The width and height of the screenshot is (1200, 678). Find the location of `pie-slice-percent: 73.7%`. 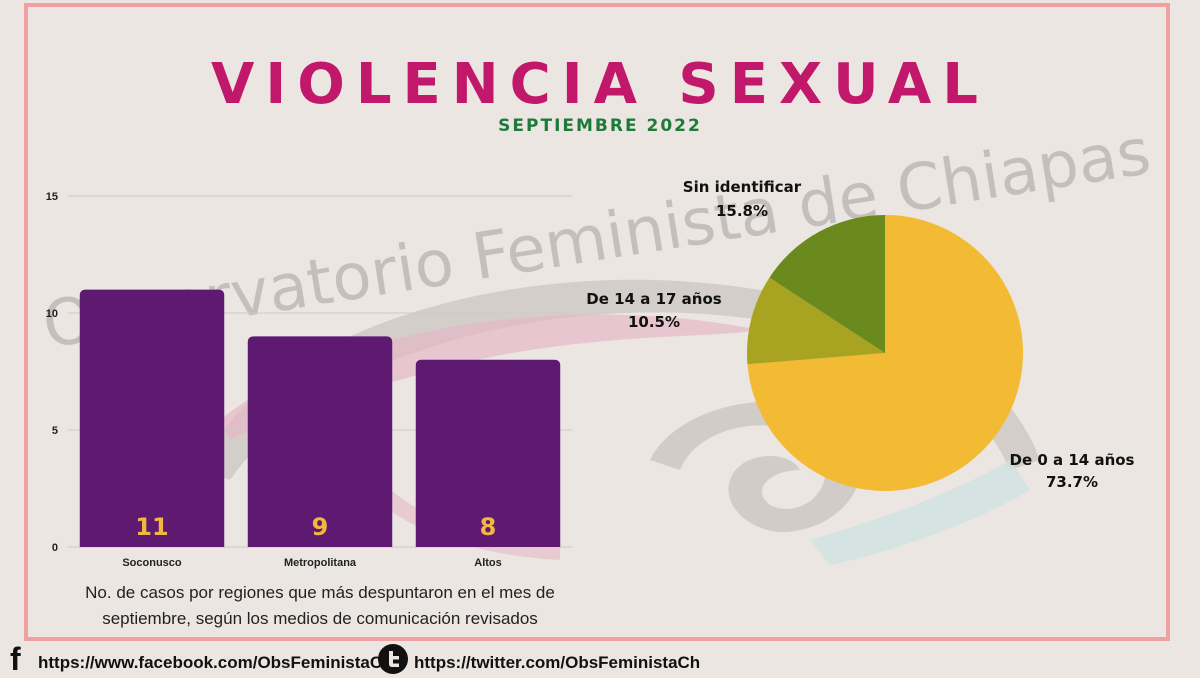

pie-slice-percent: 73.7% is located at coordinates (1072, 482).